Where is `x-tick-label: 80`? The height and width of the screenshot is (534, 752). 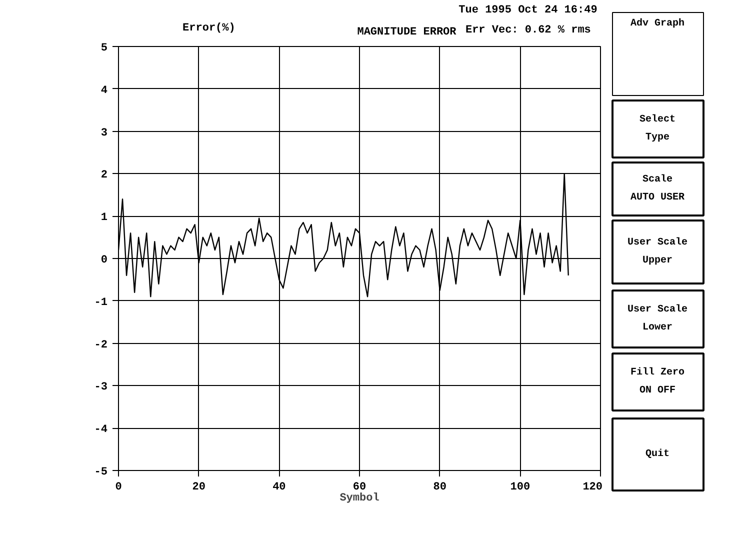
x-tick-label: 80 is located at coordinates (439, 488).